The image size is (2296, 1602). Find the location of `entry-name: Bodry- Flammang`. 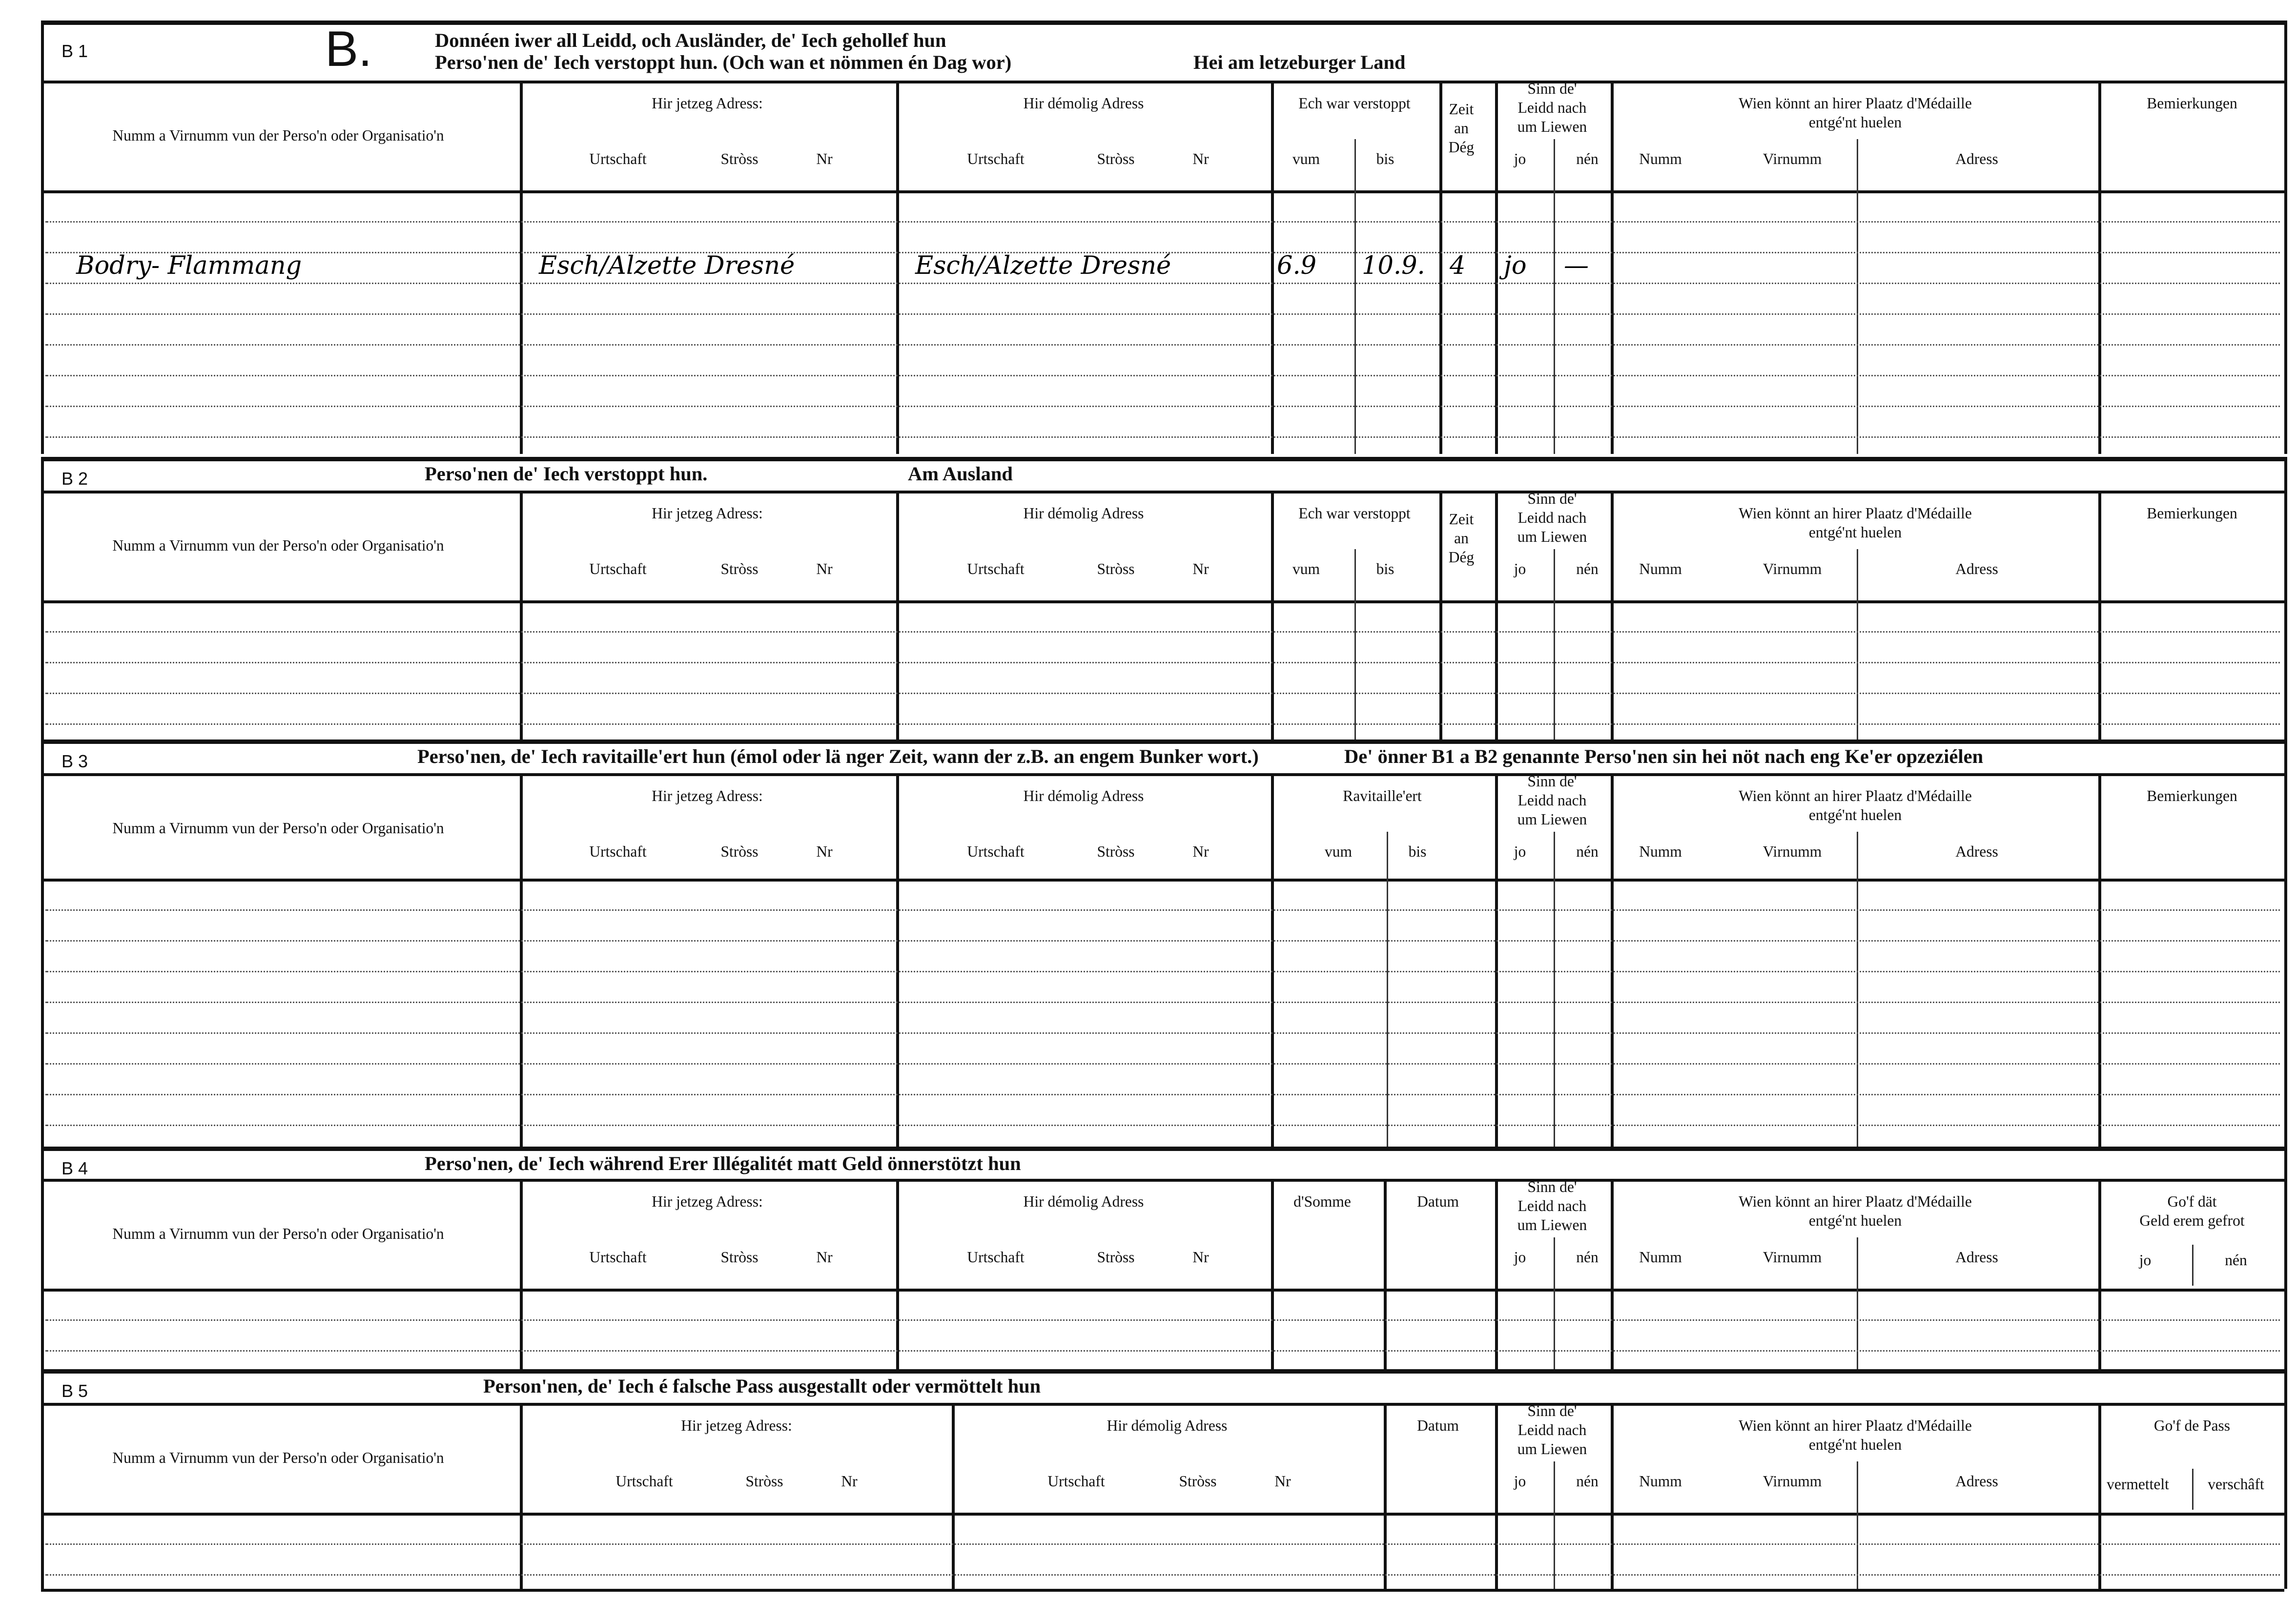

entry-name: Bodry- Flammang is located at coordinates (189, 266).